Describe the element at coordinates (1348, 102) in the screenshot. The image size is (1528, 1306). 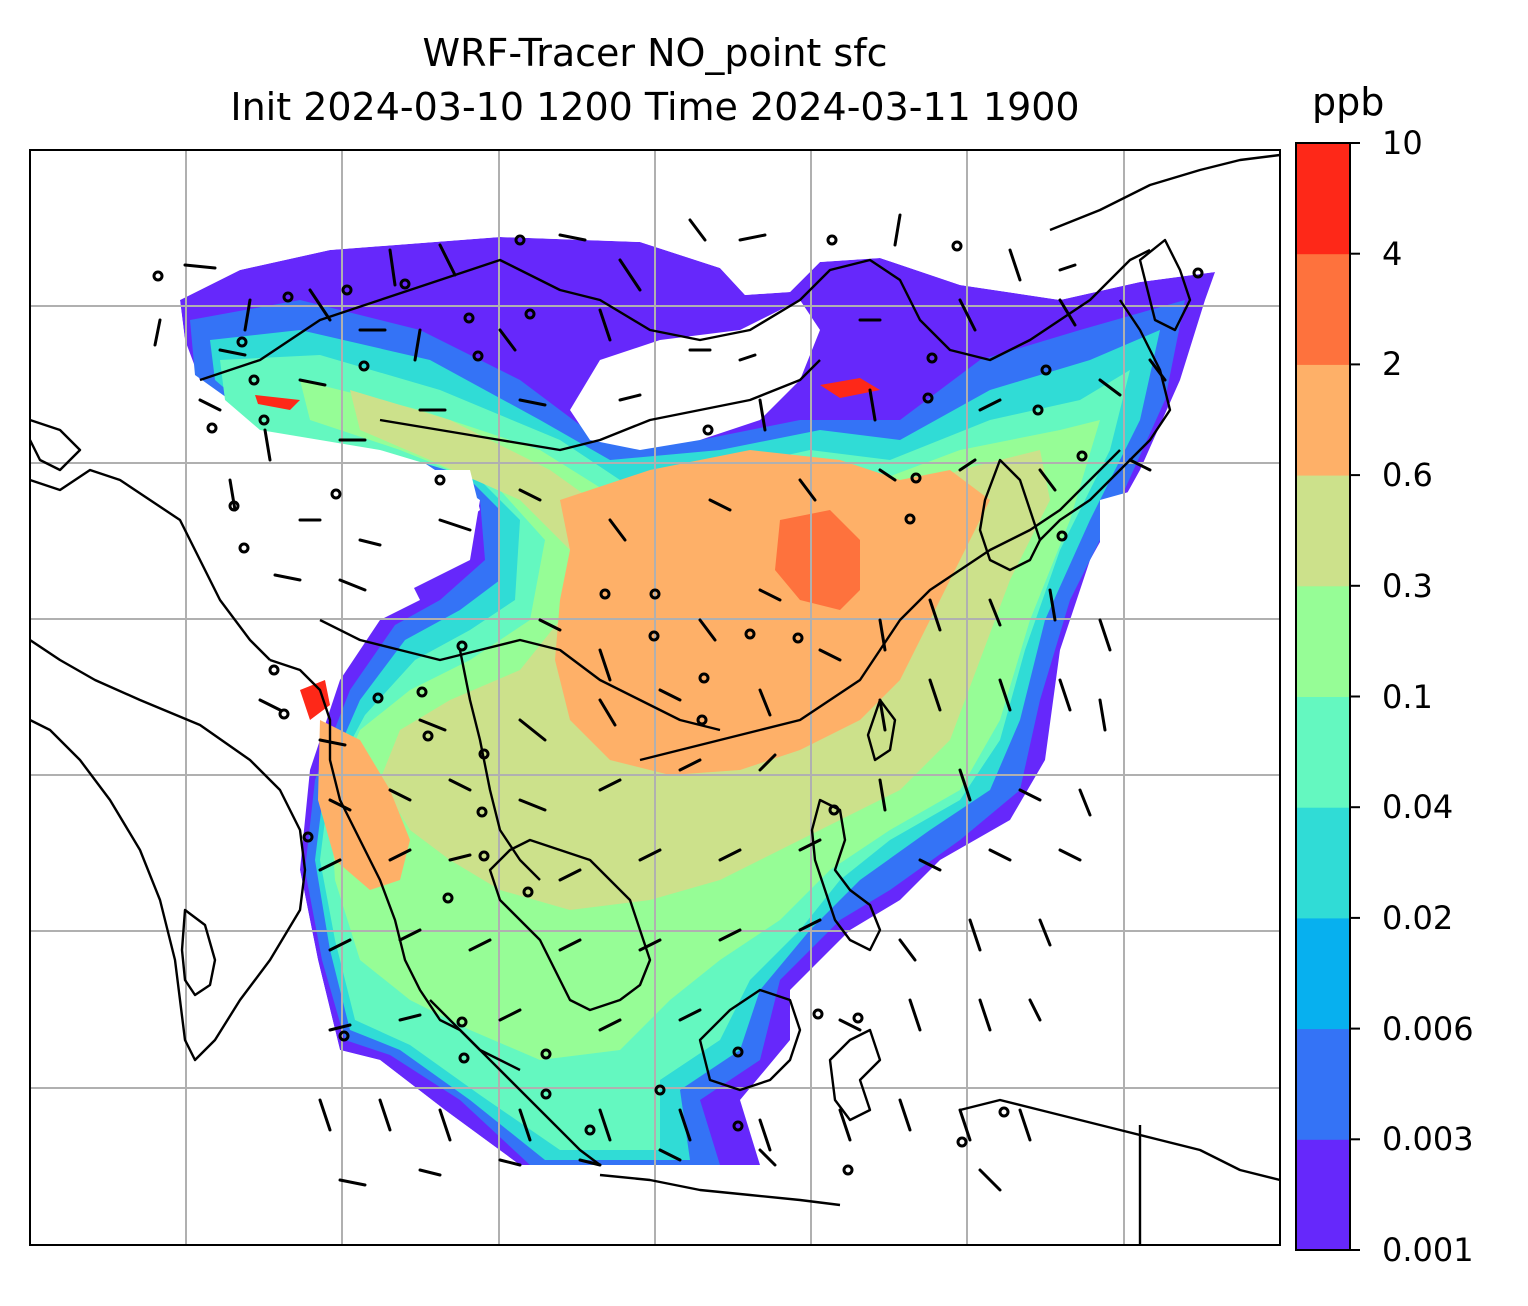
I see `colorbar-unit-label: ppb` at that location.